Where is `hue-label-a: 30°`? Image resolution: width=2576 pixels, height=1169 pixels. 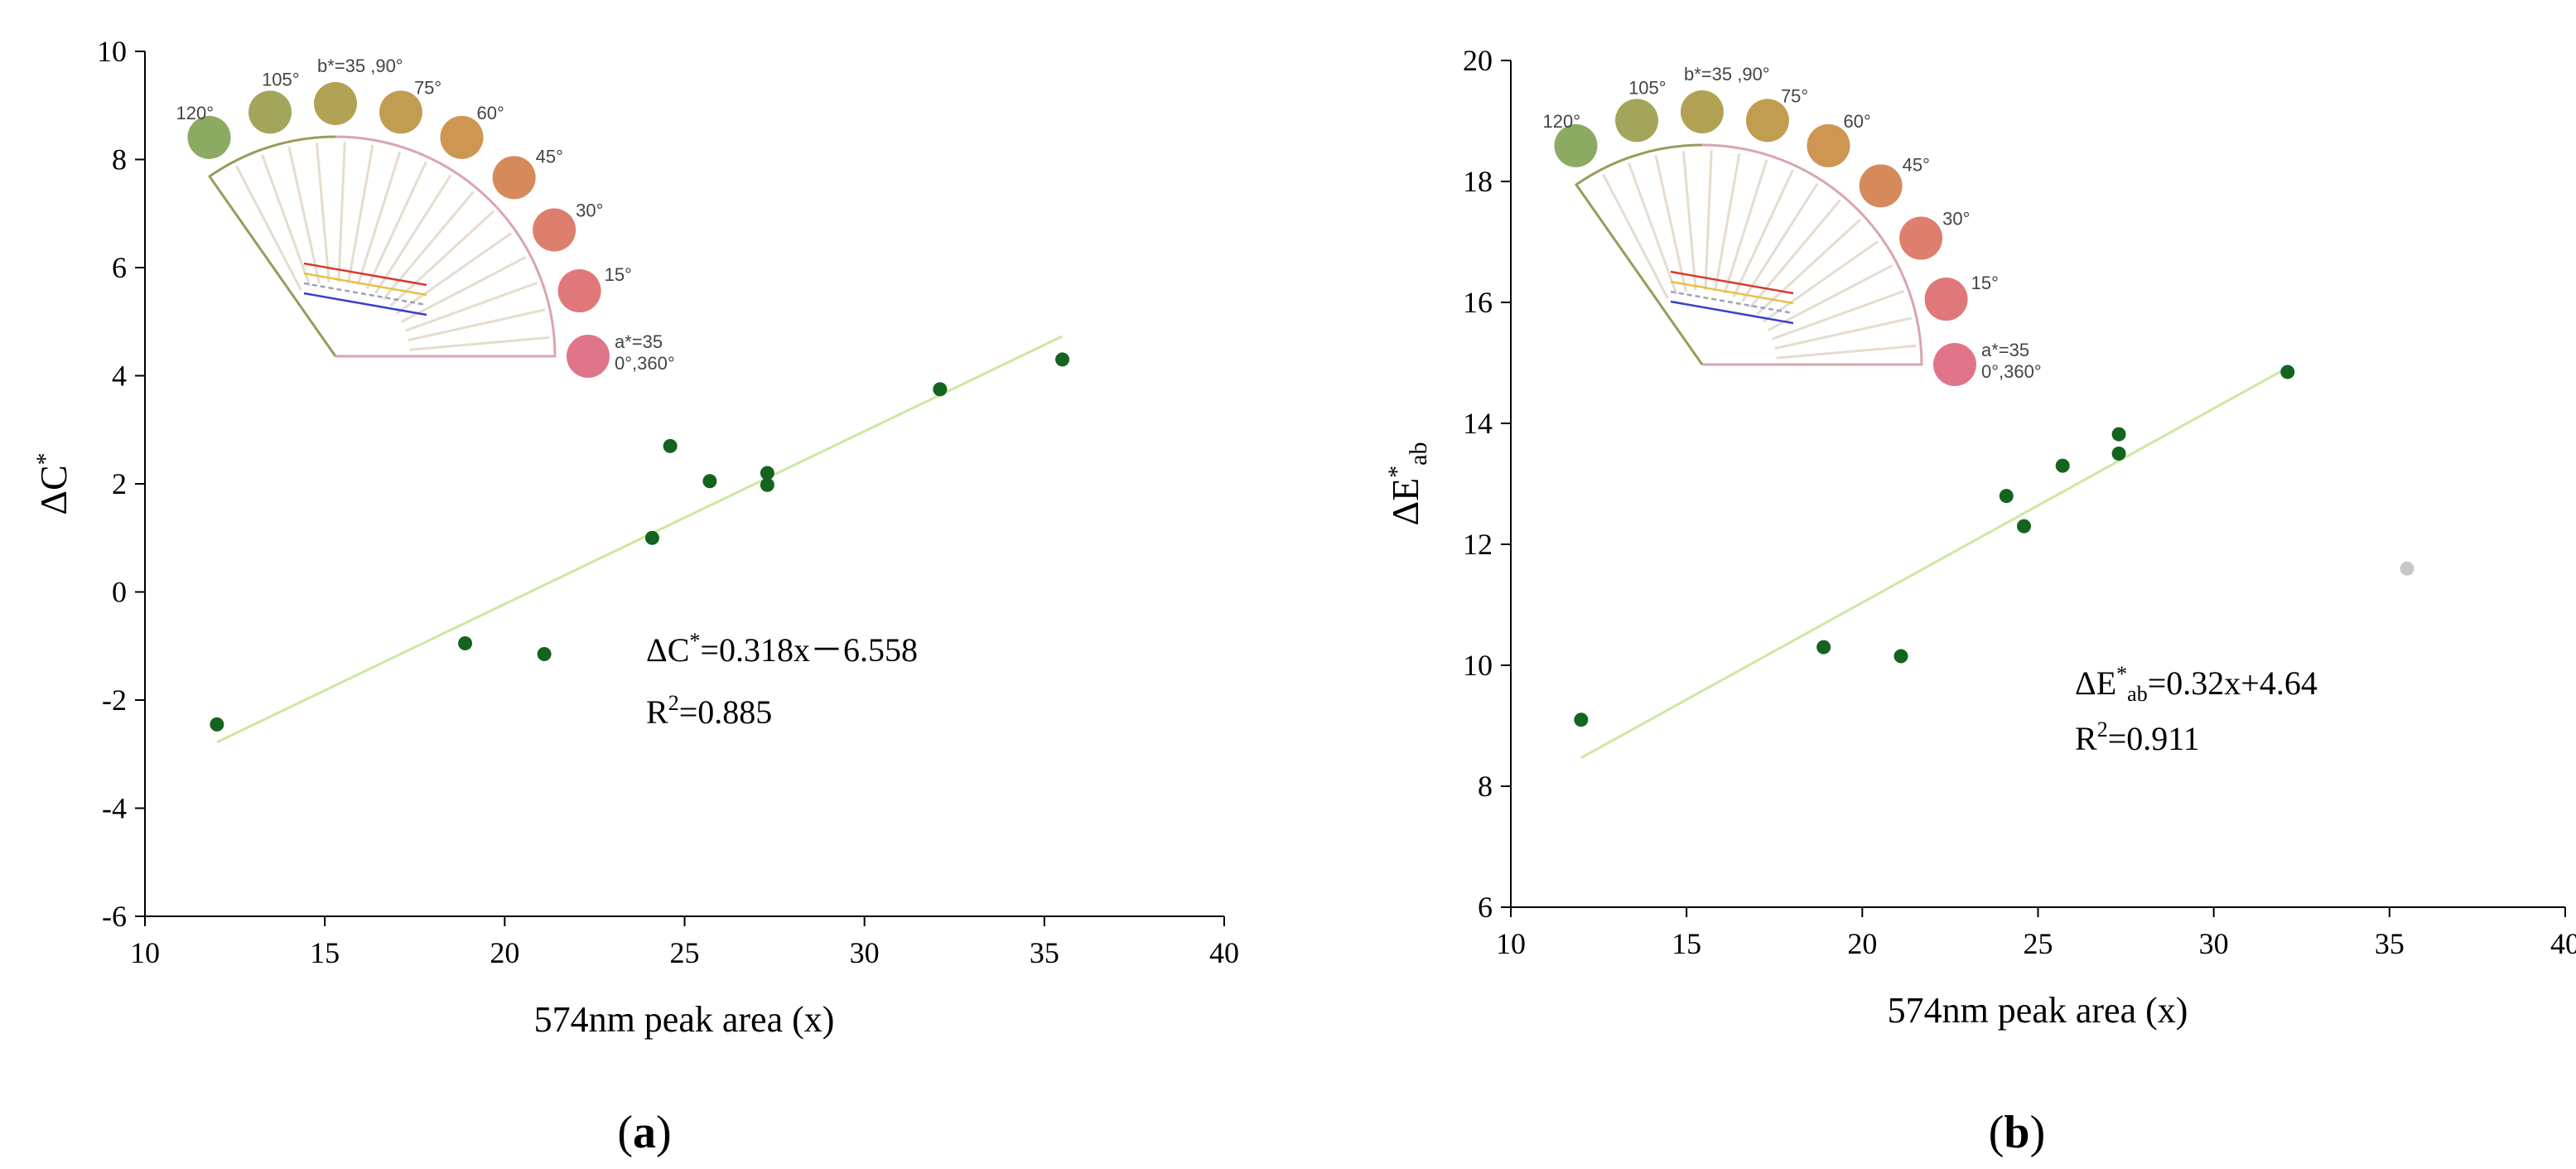
hue-label-a: 30° is located at coordinates (589, 210).